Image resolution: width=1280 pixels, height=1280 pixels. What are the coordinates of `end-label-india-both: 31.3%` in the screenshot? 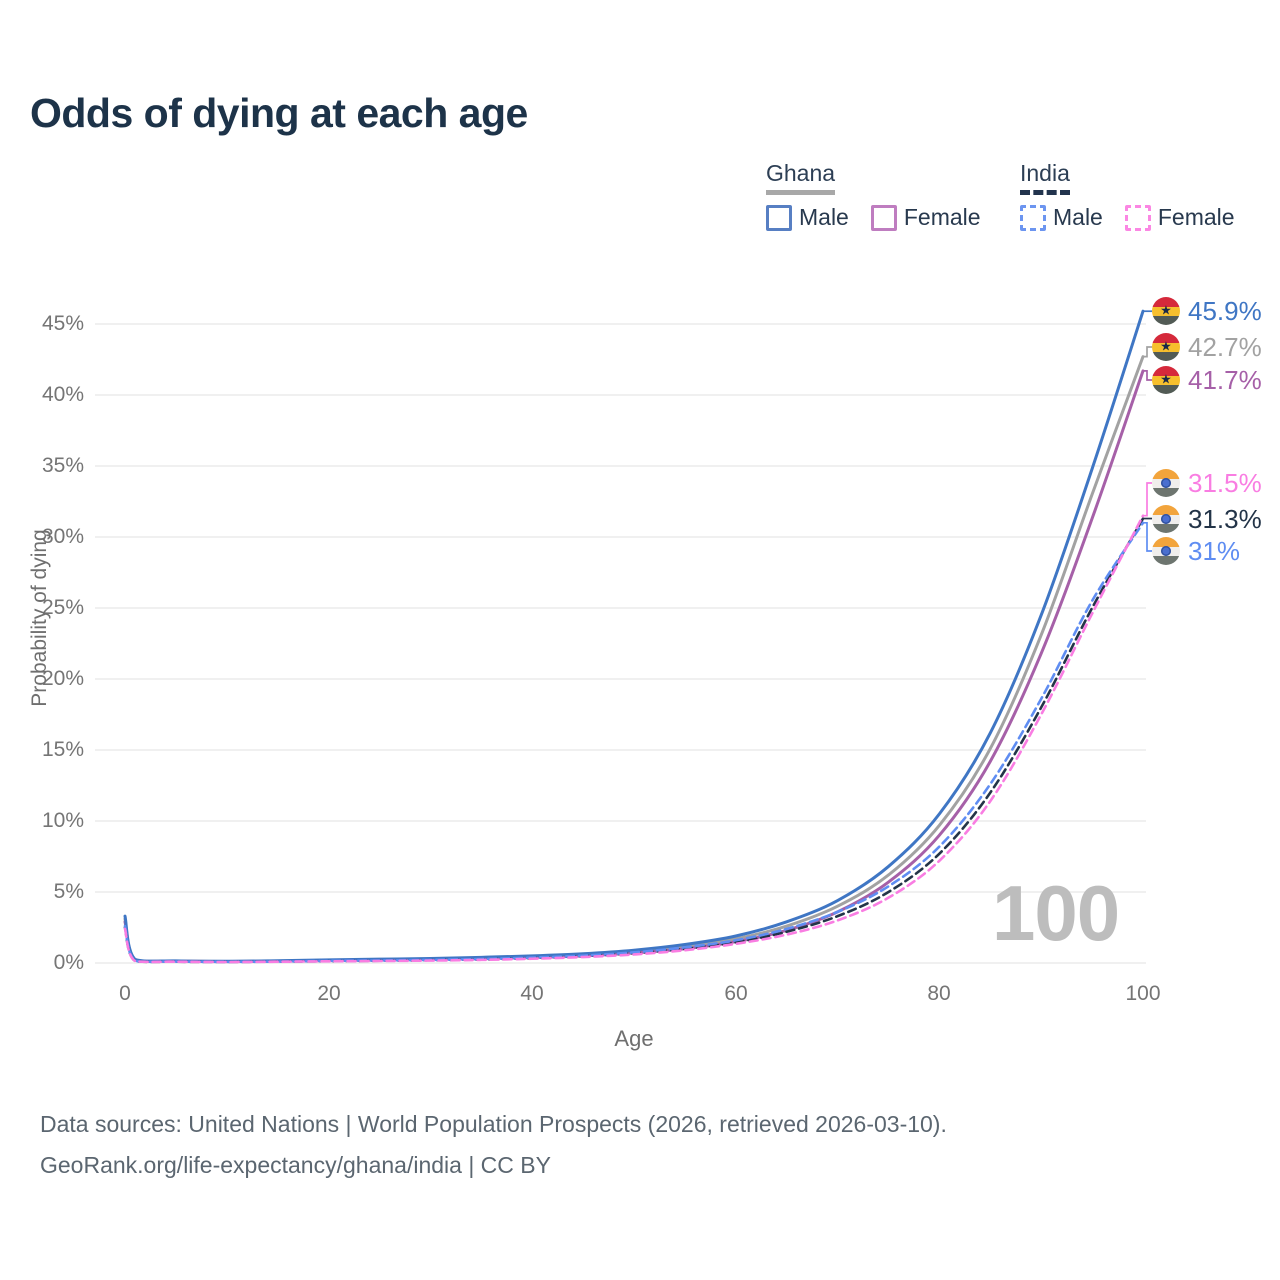 It's located at (1207, 519).